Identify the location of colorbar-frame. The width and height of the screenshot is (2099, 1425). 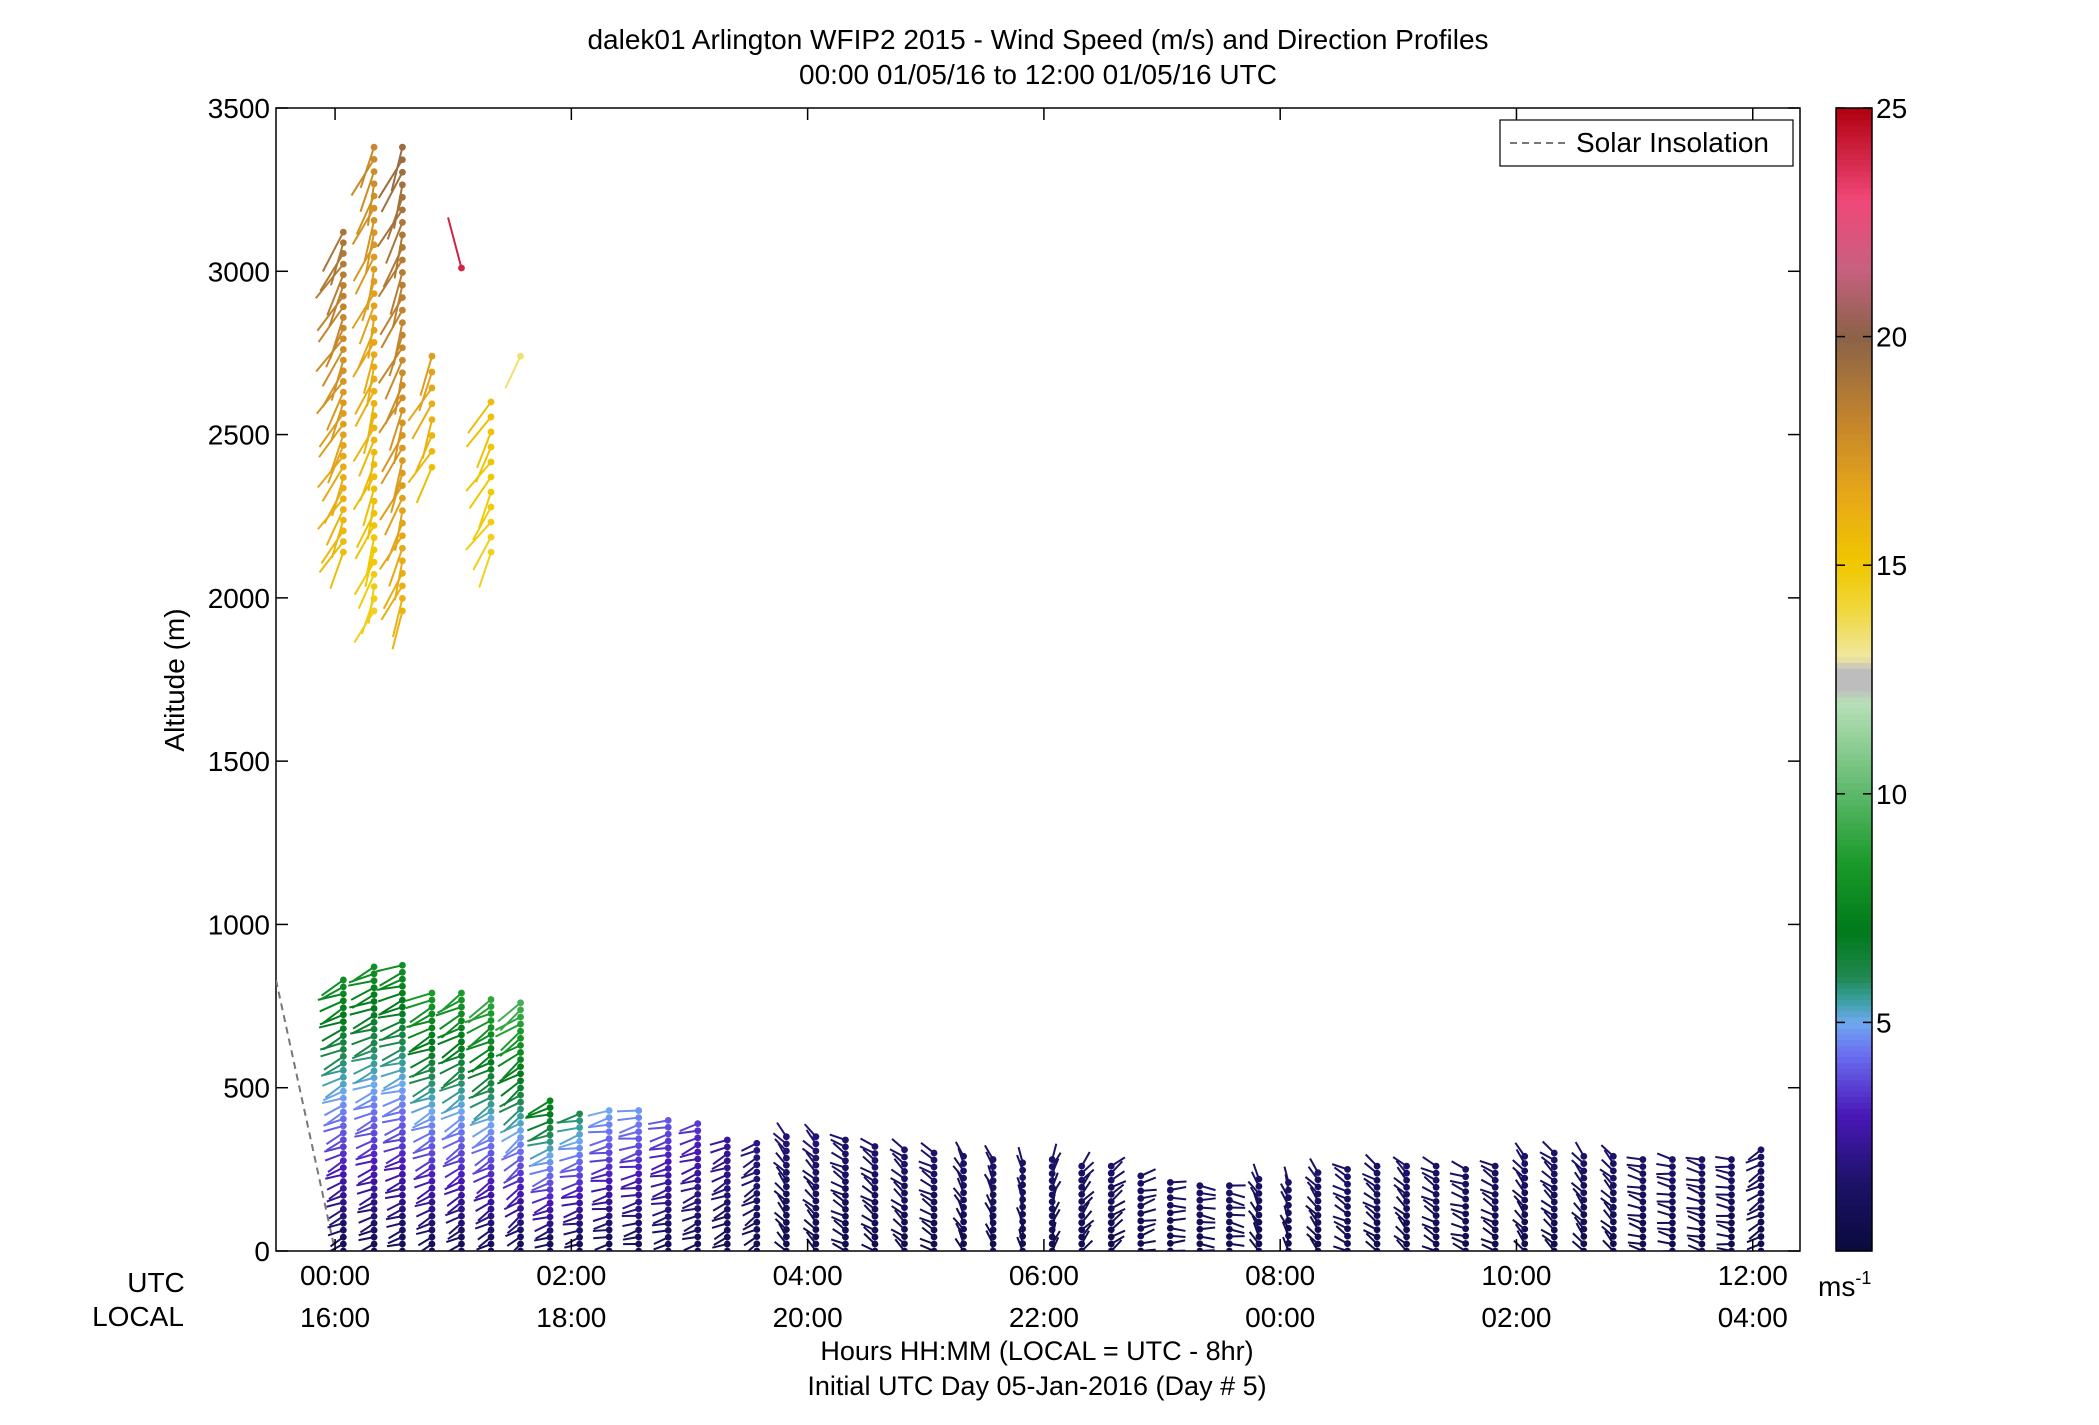
(1854, 679).